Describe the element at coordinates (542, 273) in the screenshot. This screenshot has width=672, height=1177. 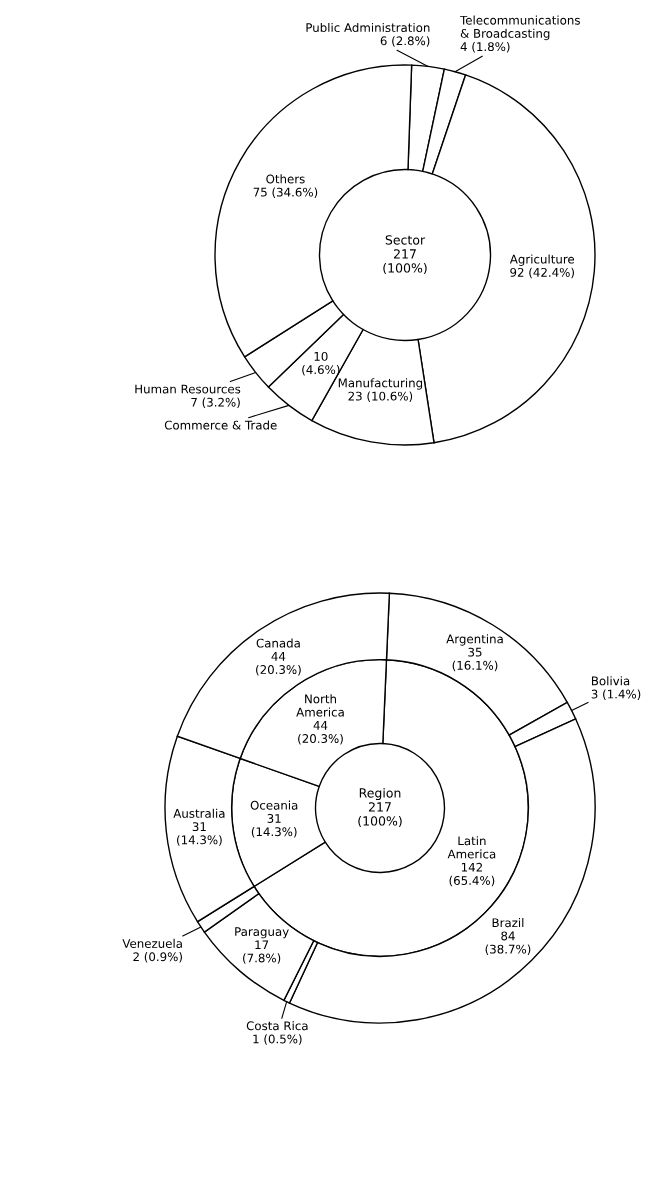
I see `data-label: 92 (42.4%)` at that location.